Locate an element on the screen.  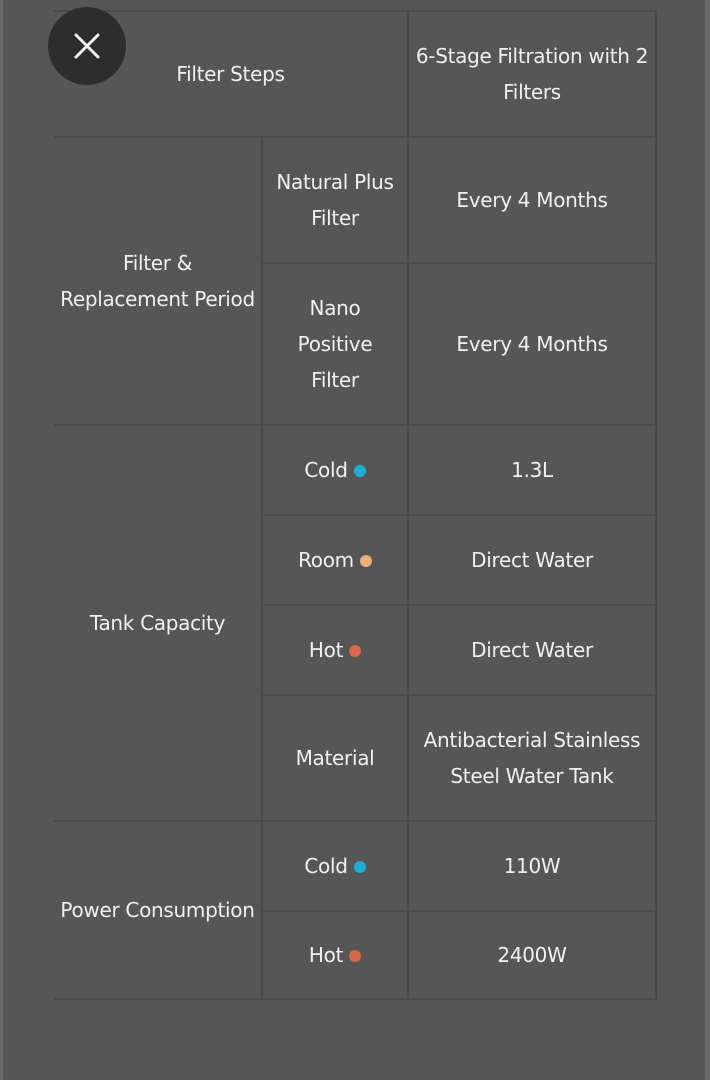
tank-cold-label: Cold is located at coordinates (326, 470).